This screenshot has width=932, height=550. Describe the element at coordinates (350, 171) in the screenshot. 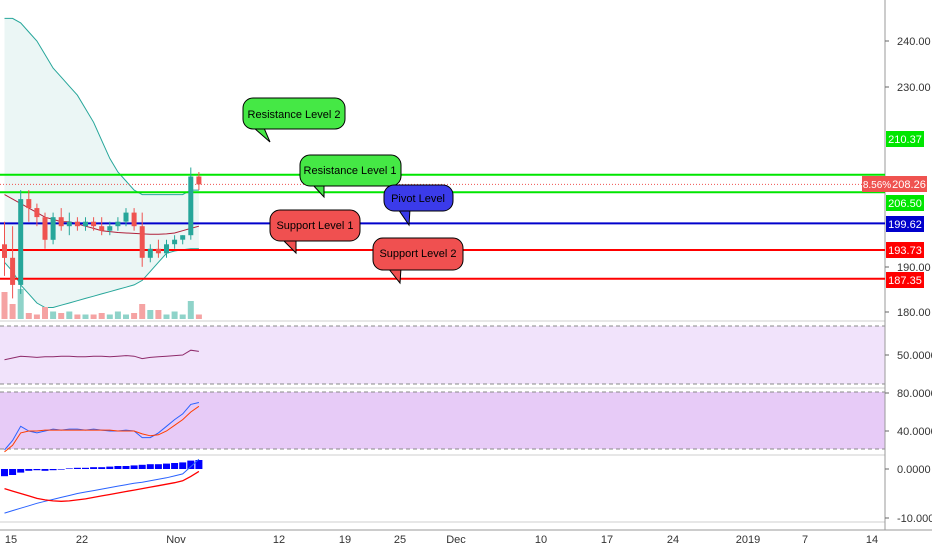

I see `r1-callout-text: Resistance Level 1` at that location.